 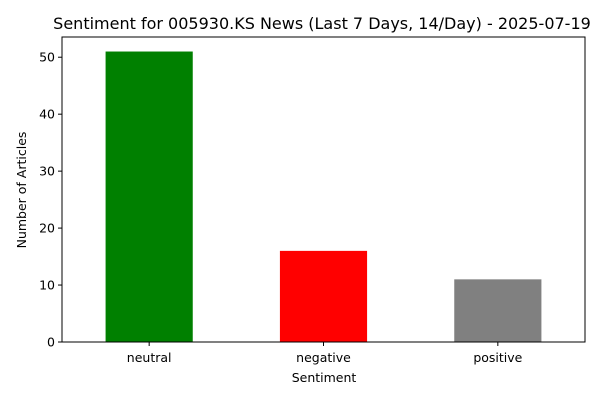 I want to click on x-tick-label: negative, so click(x=323, y=357).